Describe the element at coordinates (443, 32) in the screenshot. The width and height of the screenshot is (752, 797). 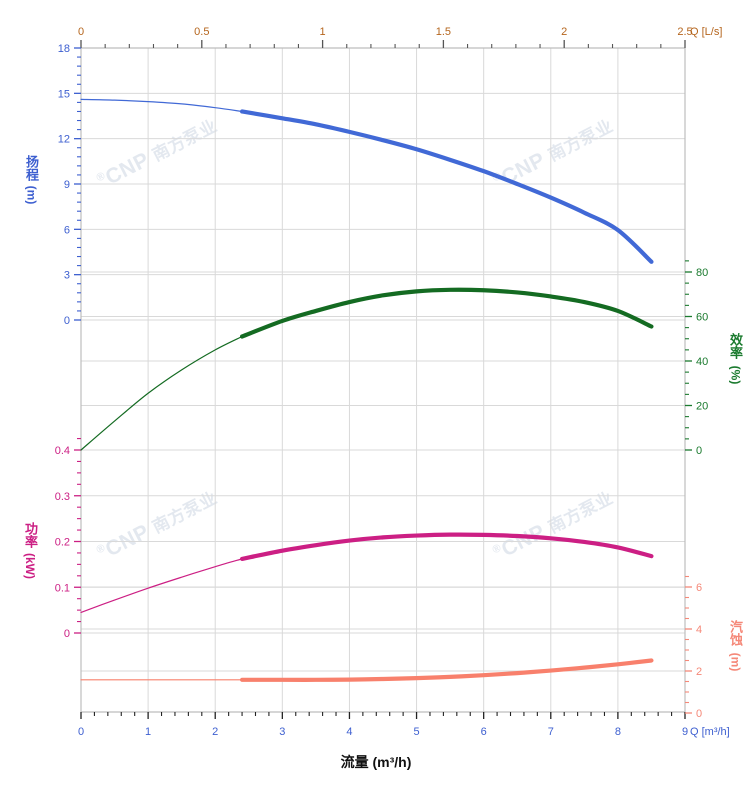
I see `svg-text: 1.5` at that location.